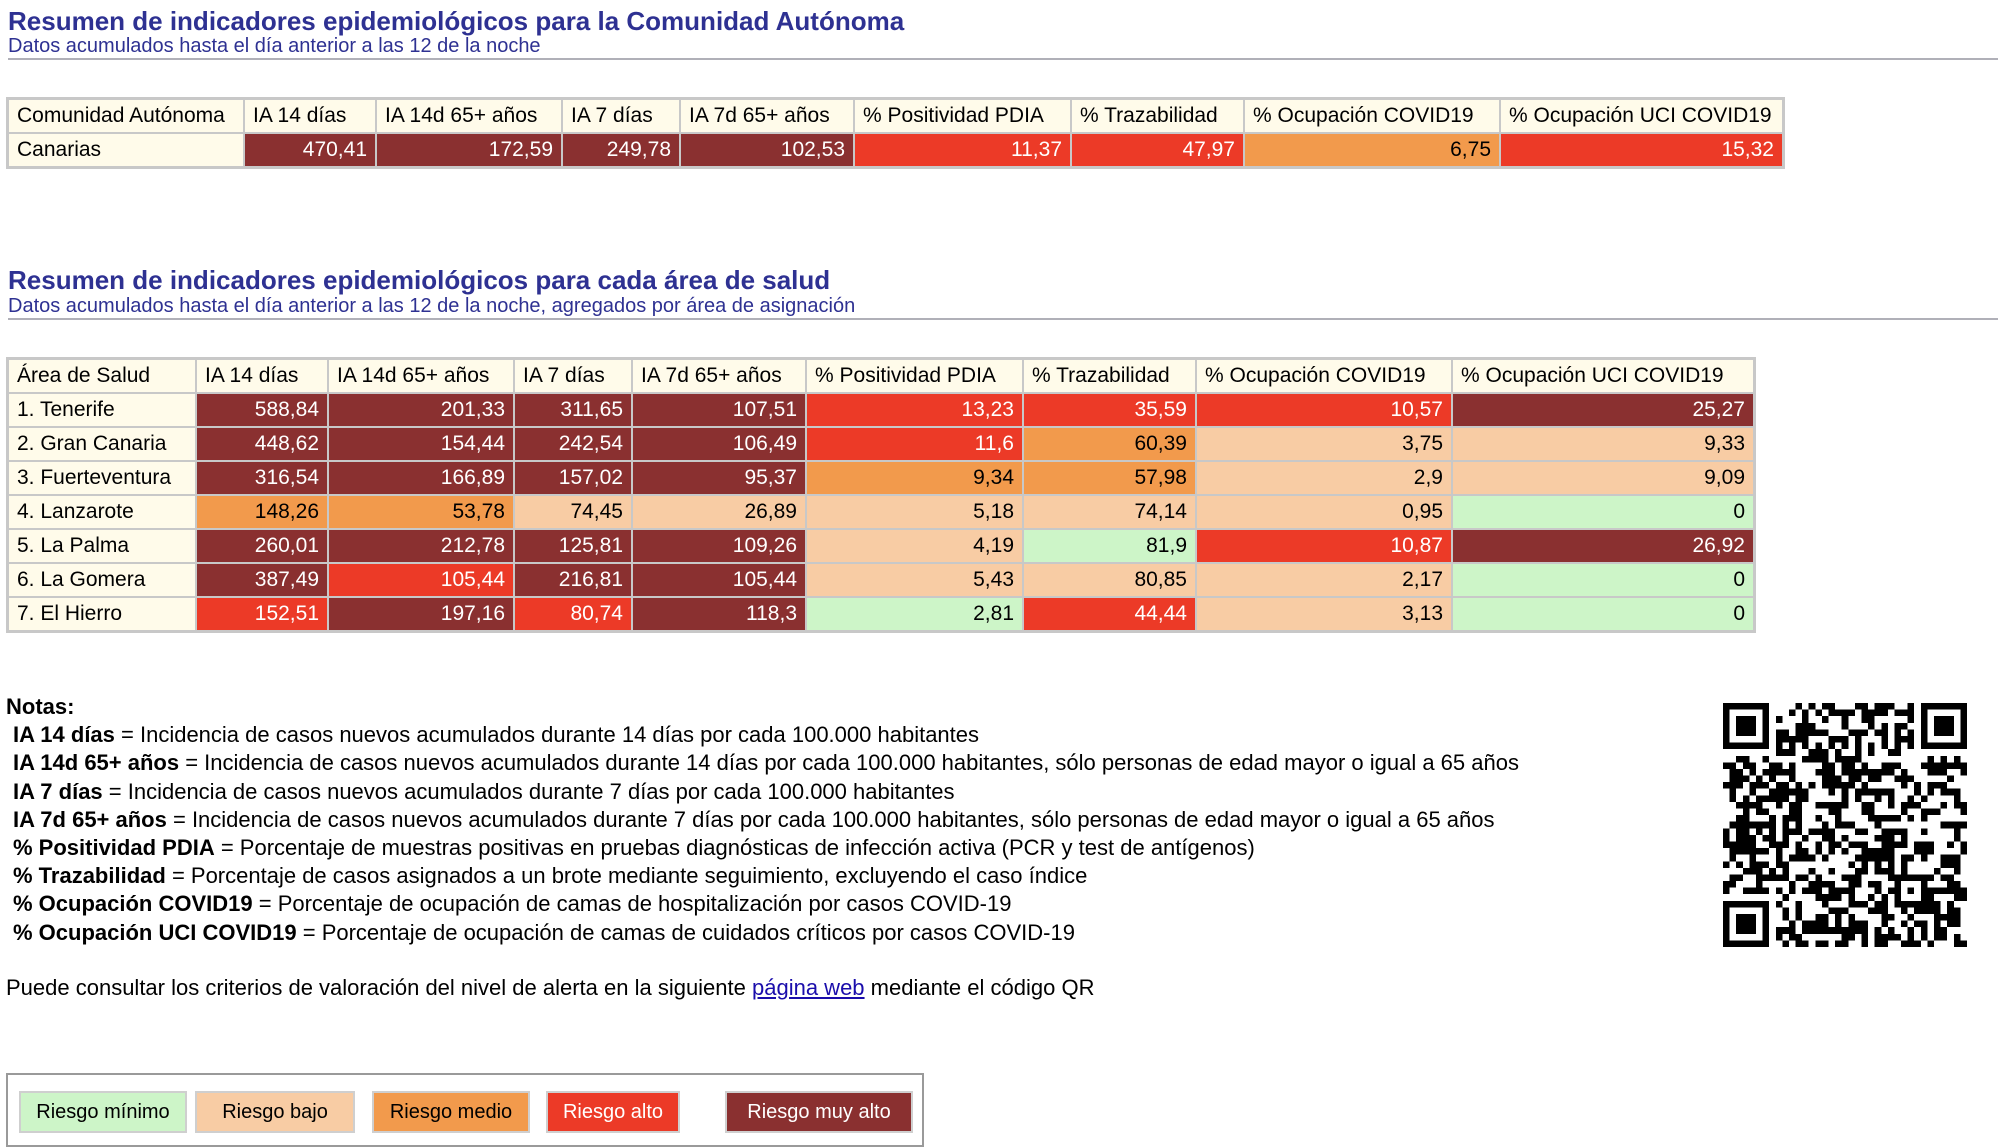 Image resolution: width=2000 pixels, height=1147 pixels. Describe the element at coordinates (573, 546) in the screenshot. I see `indicator-cell: 125,81` at that location.